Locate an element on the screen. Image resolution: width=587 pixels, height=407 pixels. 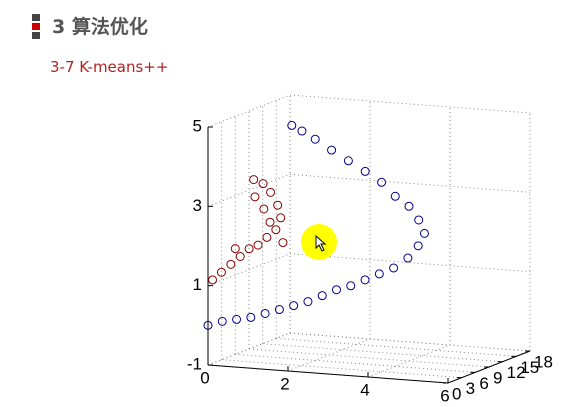
y-tick-label: 3 is located at coordinates (470, 388).